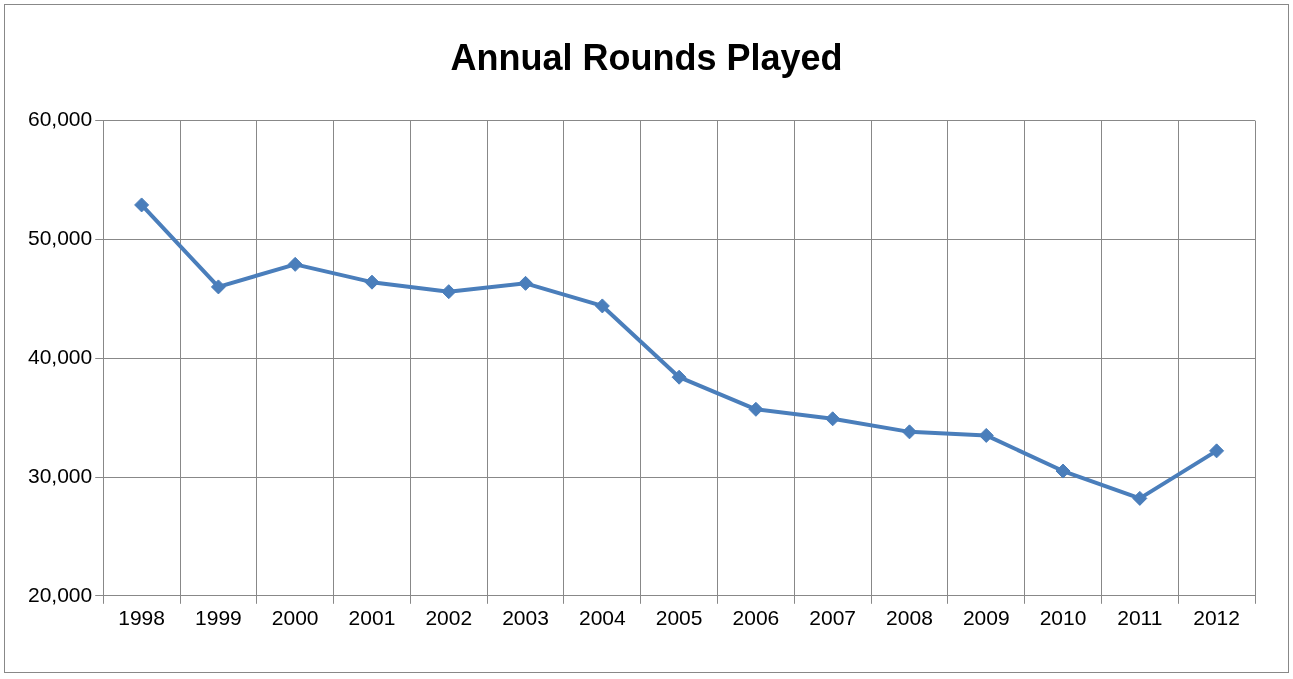 The image size is (1293, 679). What do you see at coordinates (679, 618) in the screenshot?
I see `x-tick-label: 2005` at bounding box center [679, 618].